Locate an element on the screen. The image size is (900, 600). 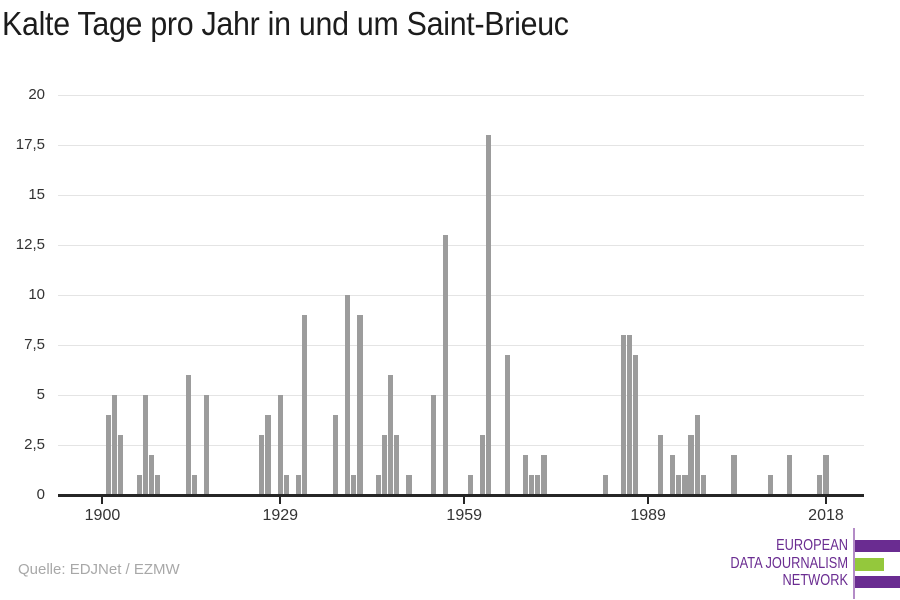
bar-1962 is located at coordinates (483, 465).